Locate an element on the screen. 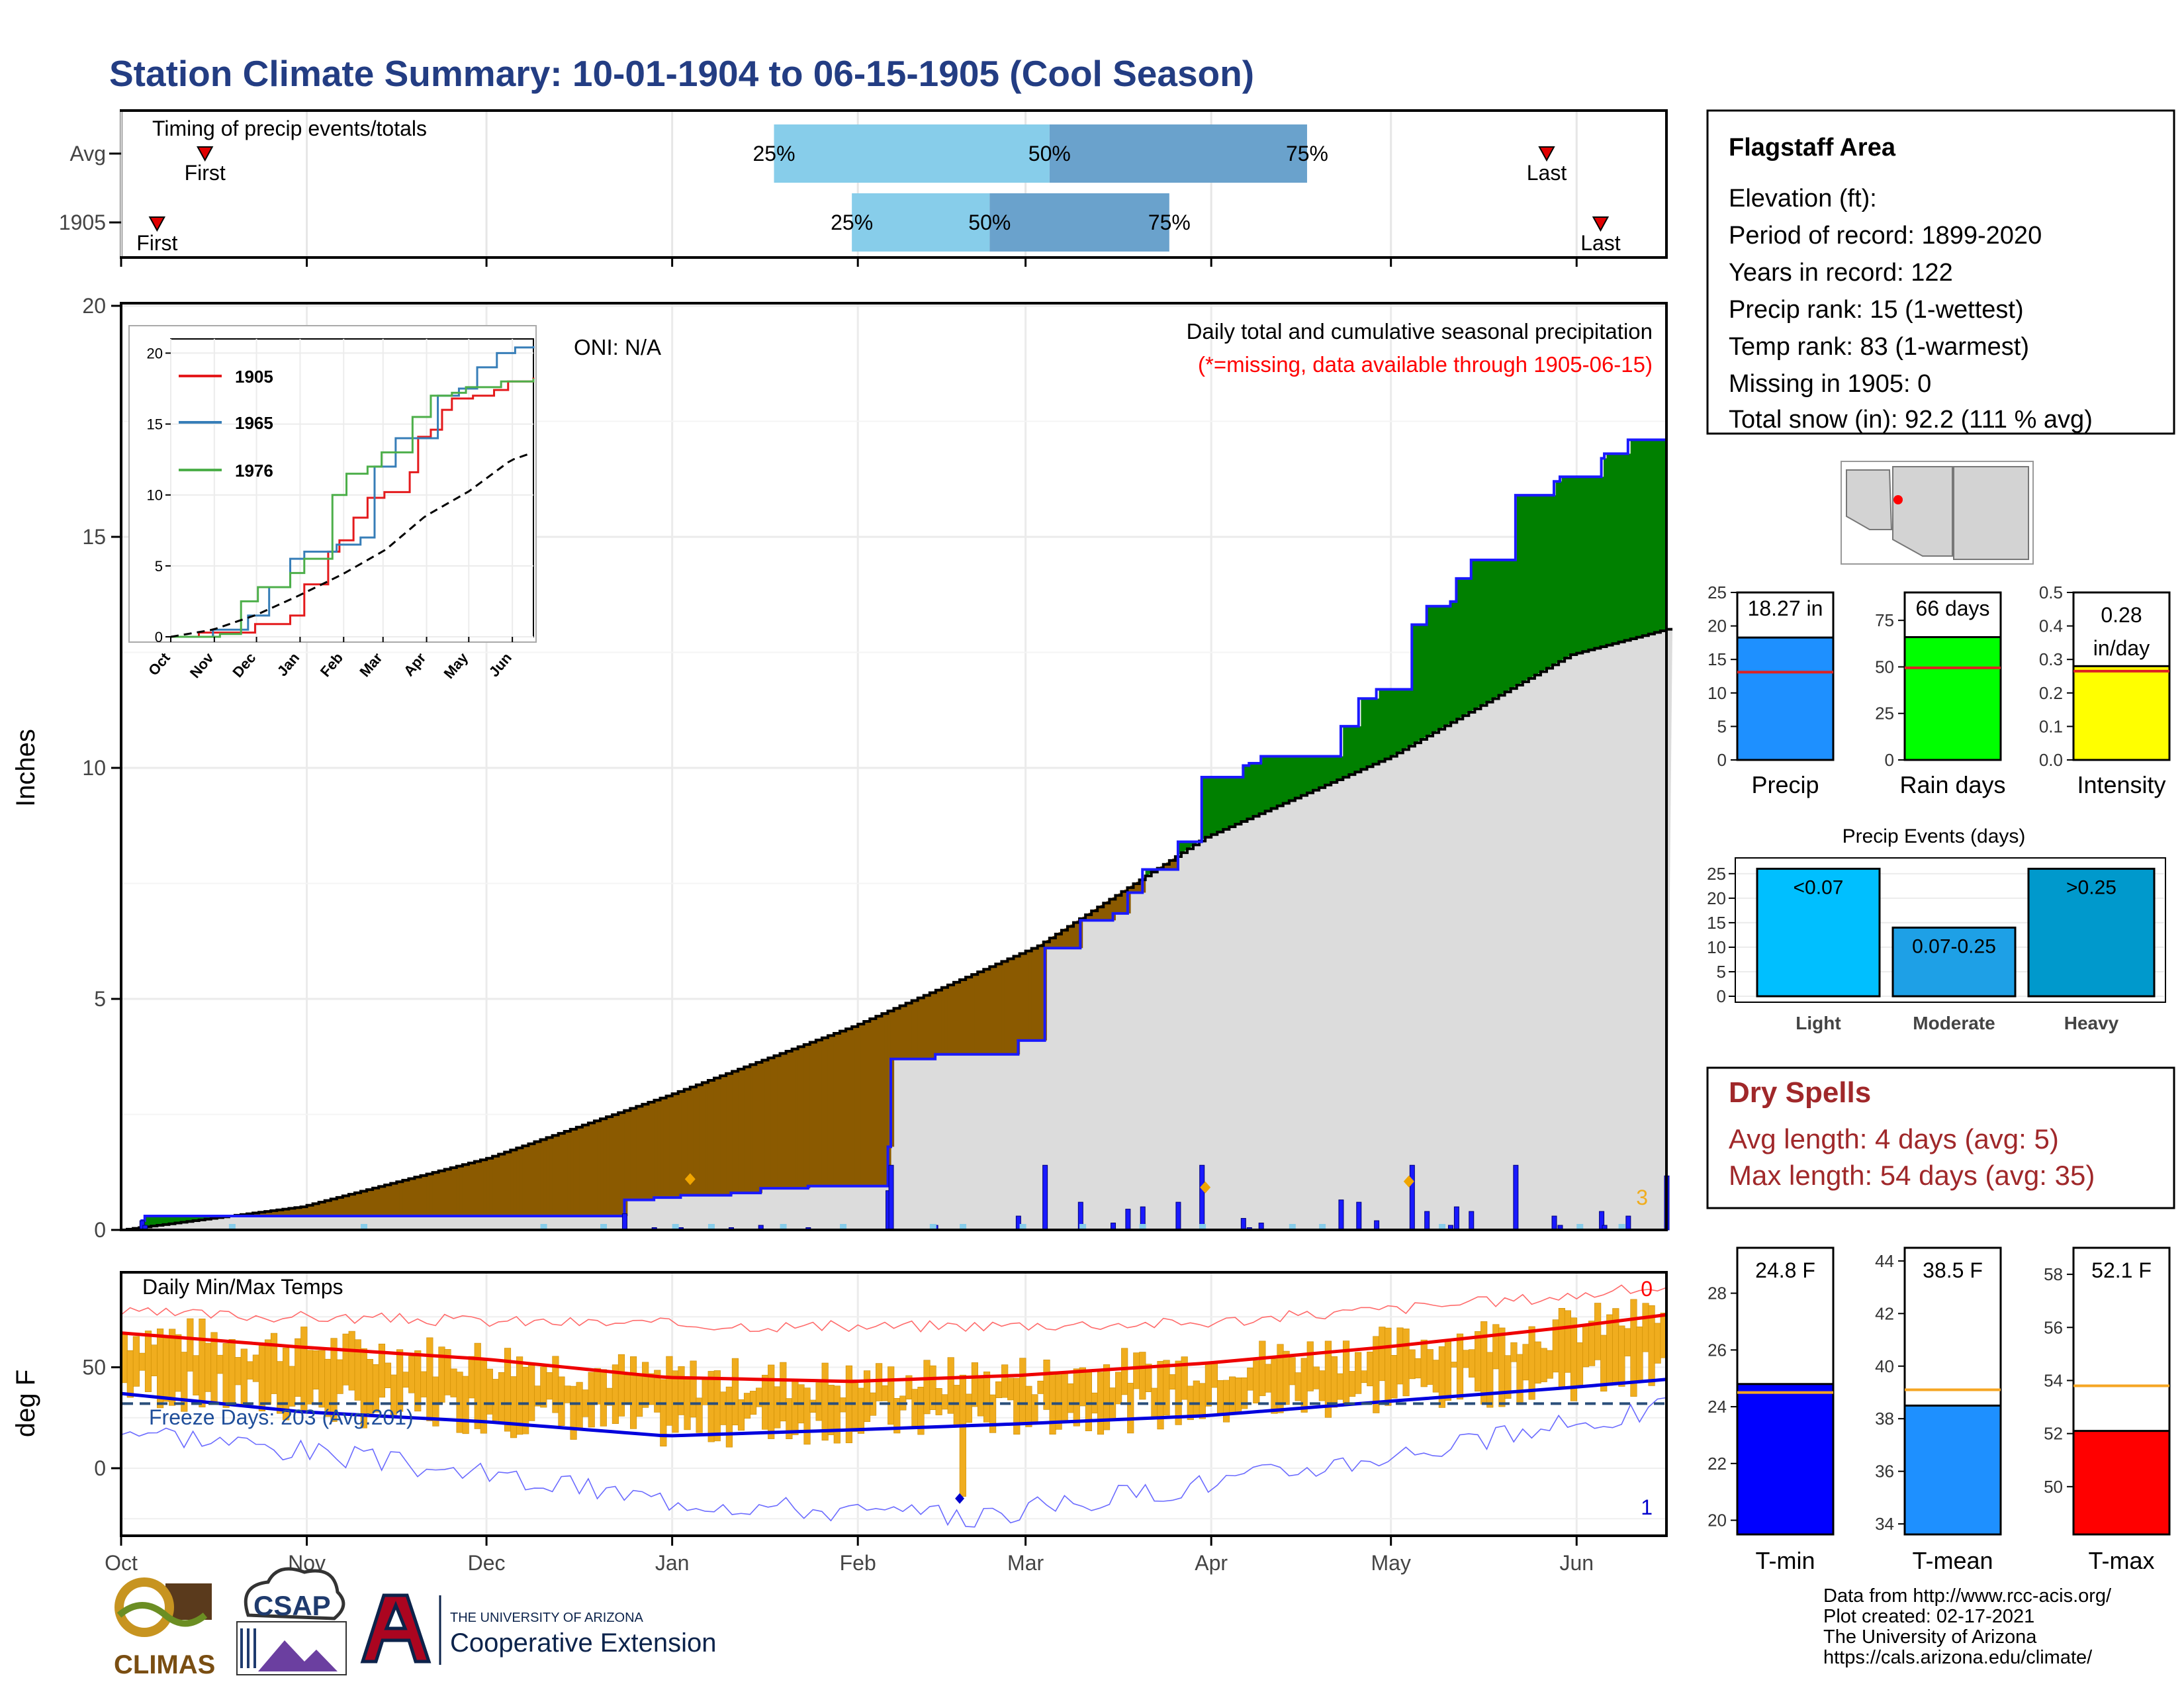 This screenshot has height=1688, width=2184. timing-p50-label-1905: 50% is located at coordinates (990, 222).